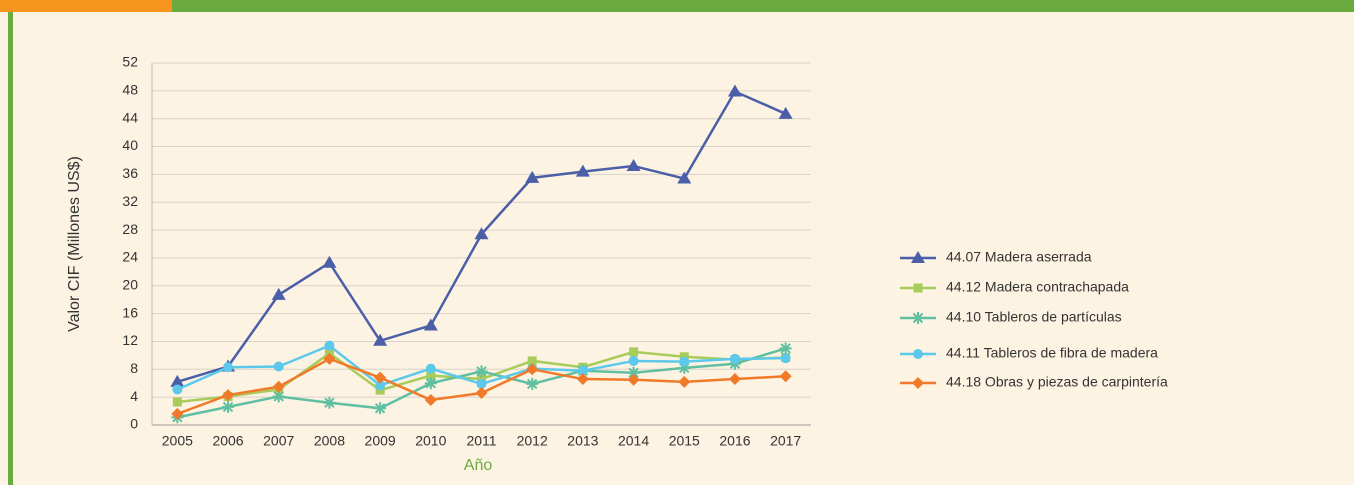 This screenshot has height=485, width=1354. What do you see at coordinates (130, 117) in the screenshot?
I see `y-tick-label: 44` at bounding box center [130, 117].